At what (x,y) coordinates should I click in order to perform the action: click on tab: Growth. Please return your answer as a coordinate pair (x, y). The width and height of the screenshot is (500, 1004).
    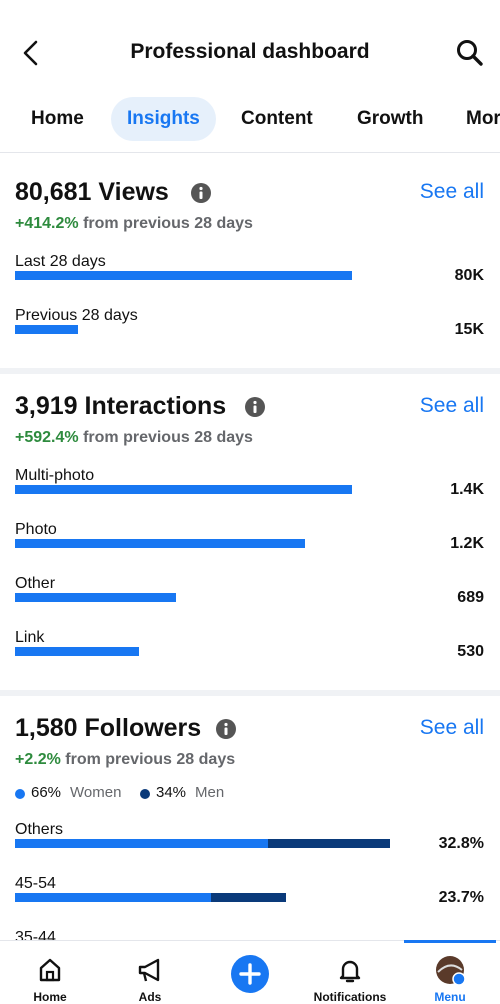
    Looking at the image, I should click on (390, 118).